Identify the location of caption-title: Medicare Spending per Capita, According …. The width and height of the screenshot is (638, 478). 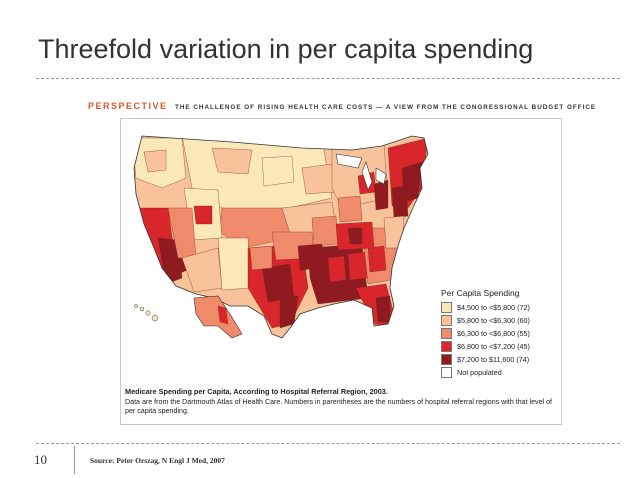
(256, 391).